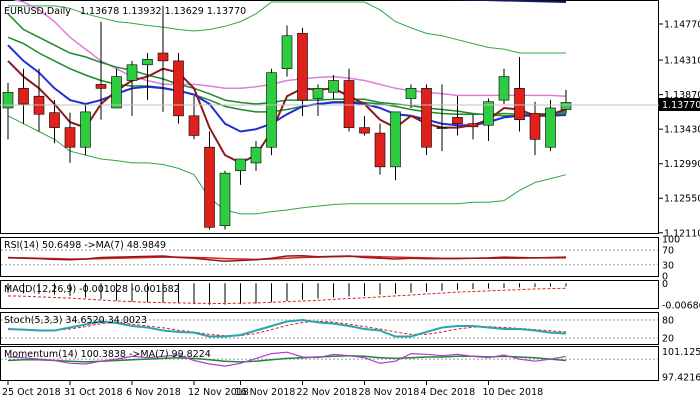 The image size is (700, 400). What do you see at coordinates (163, 11) in the screenshot?
I see `ohlc-values: 1.13678 1.13932 1.13629 1.13770` at bounding box center [163, 11].